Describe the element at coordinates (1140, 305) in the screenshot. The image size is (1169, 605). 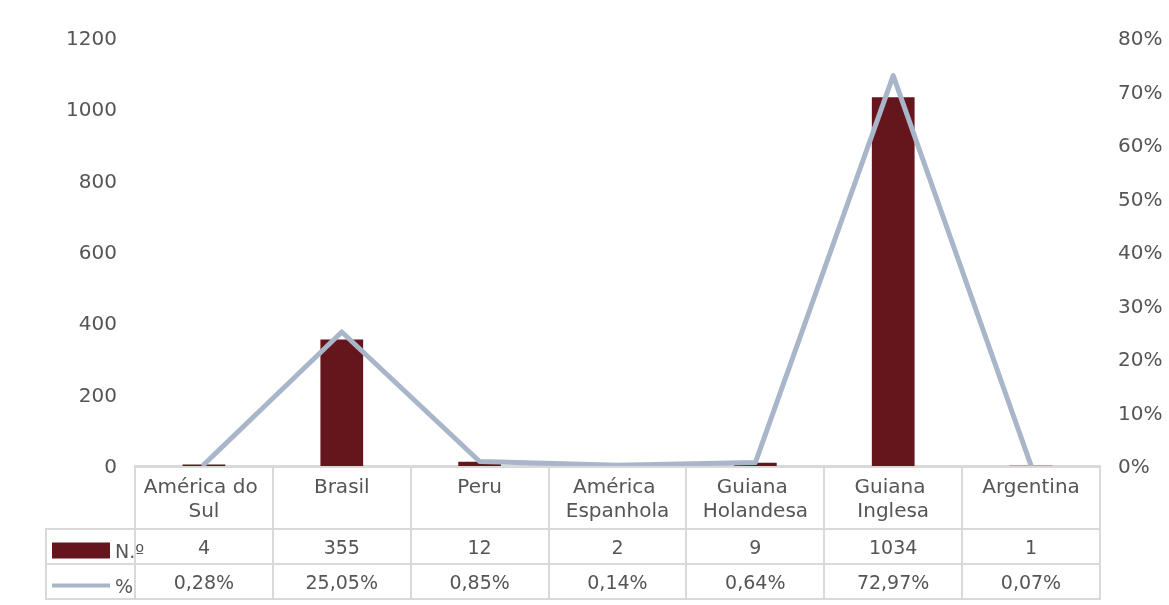
I see `y2-tick-label: 30%` at that location.